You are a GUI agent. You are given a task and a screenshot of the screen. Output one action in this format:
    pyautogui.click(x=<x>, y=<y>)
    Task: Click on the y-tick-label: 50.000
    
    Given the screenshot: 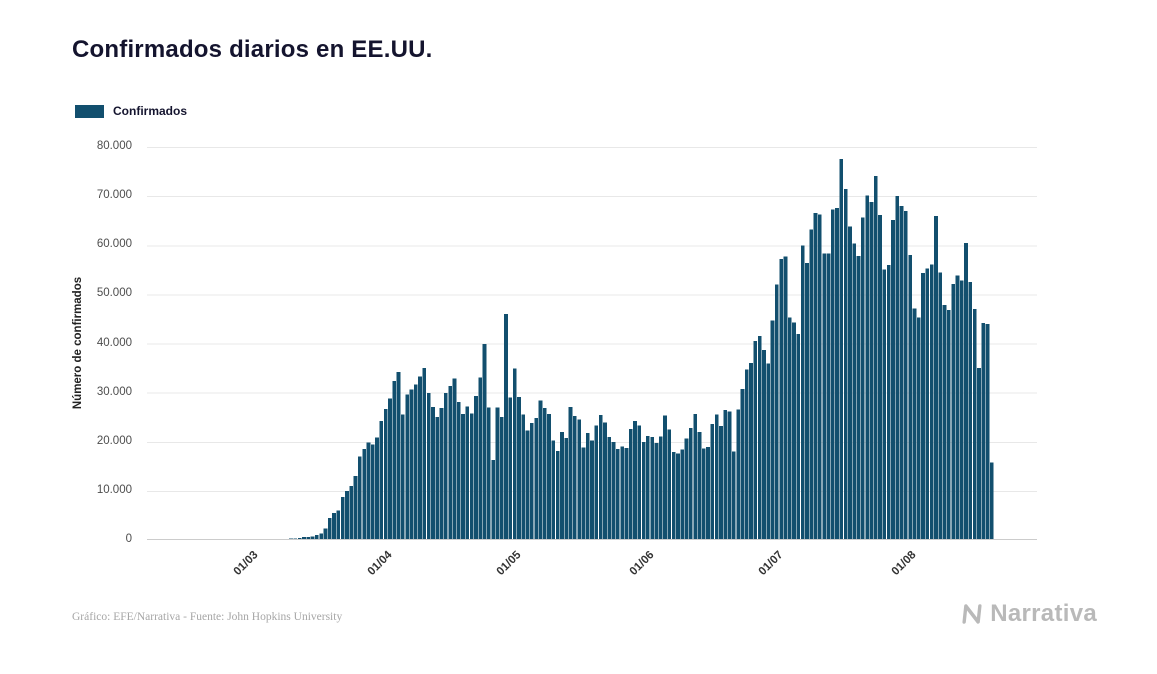 What is the action you would take?
    pyautogui.click(x=114, y=293)
    